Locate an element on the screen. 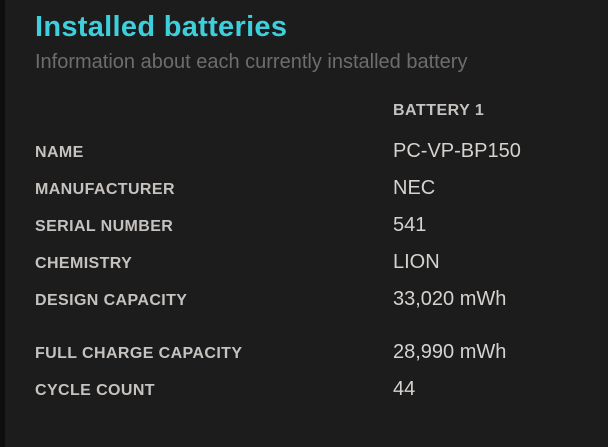  row-label: MANUFACTURER is located at coordinates (105, 189).